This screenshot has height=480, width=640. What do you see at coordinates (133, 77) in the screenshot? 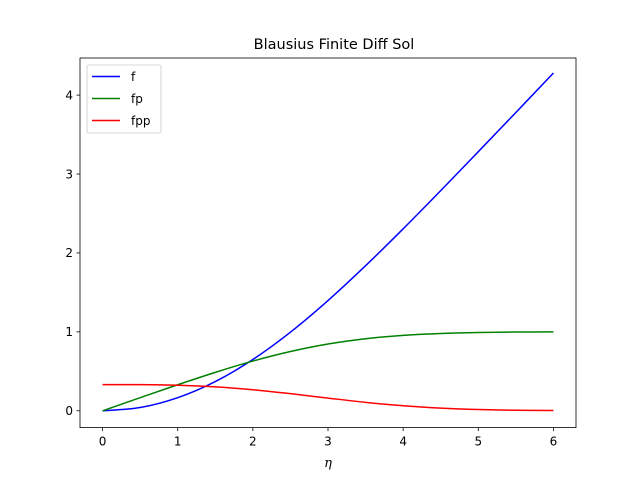
I see `legend-label-f: f` at bounding box center [133, 77].